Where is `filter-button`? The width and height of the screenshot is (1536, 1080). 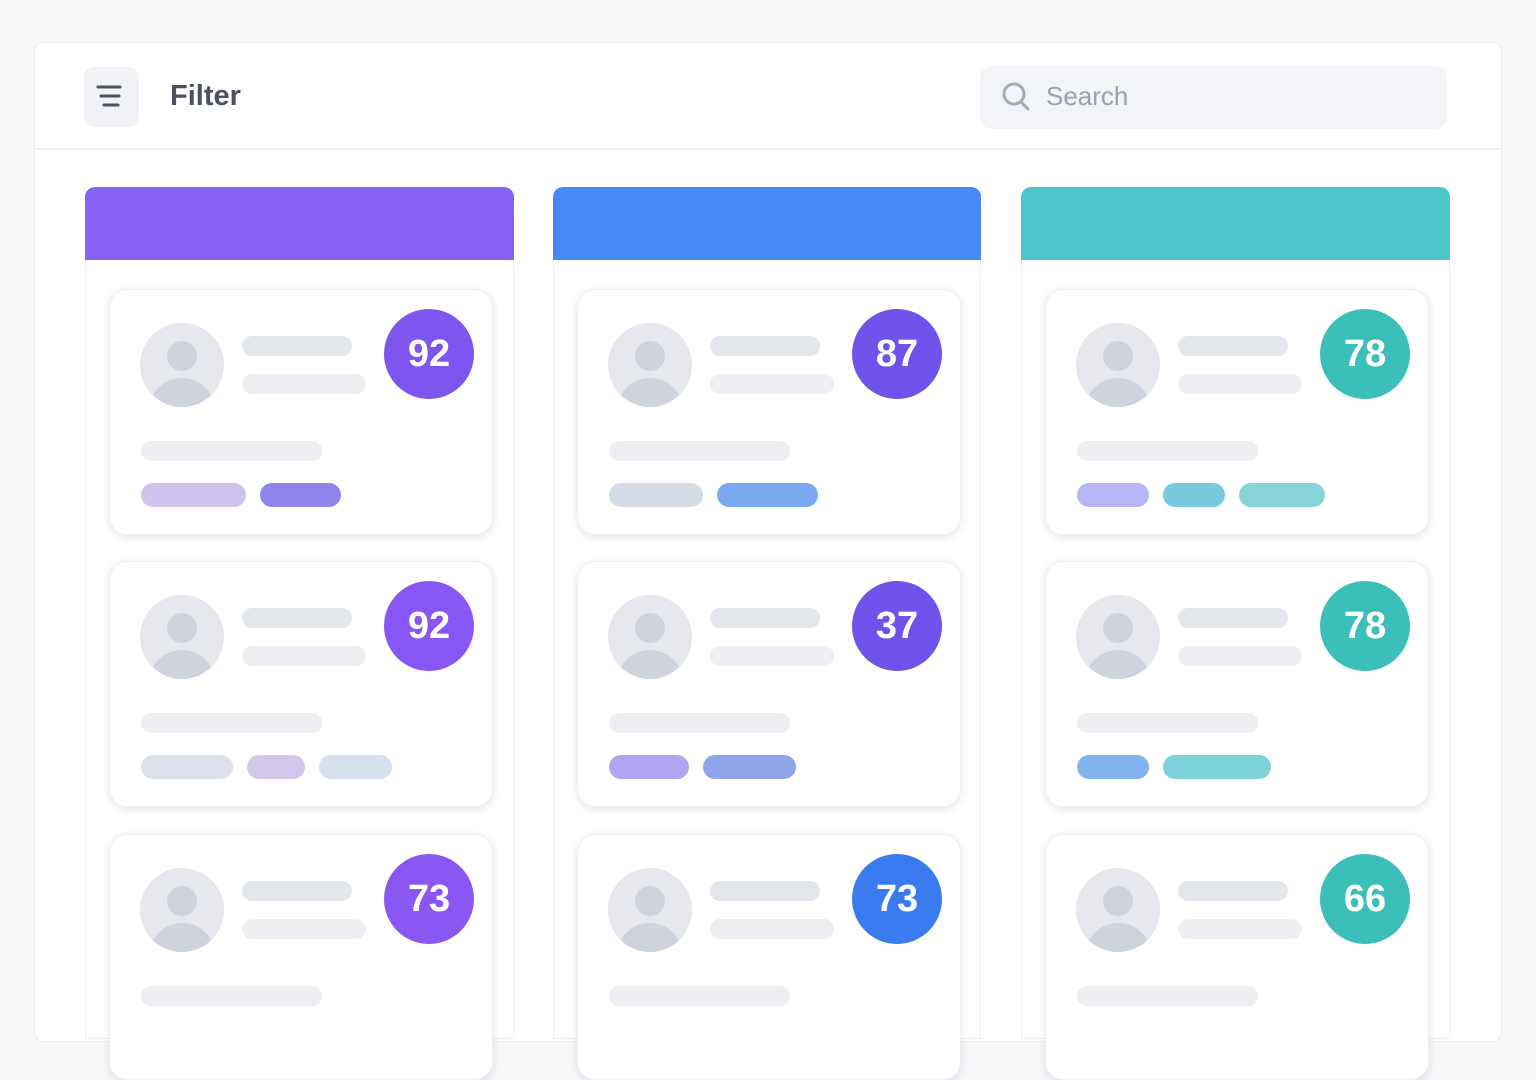 filter-button is located at coordinates (111, 97).